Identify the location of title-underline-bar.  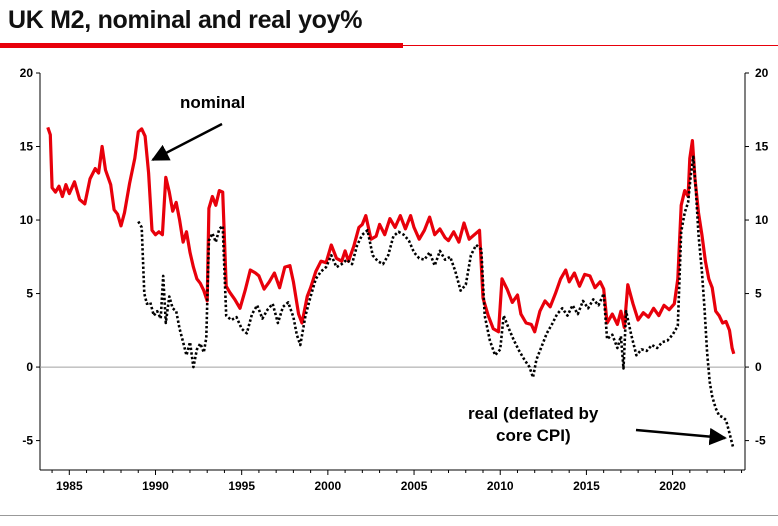
(201, 45).